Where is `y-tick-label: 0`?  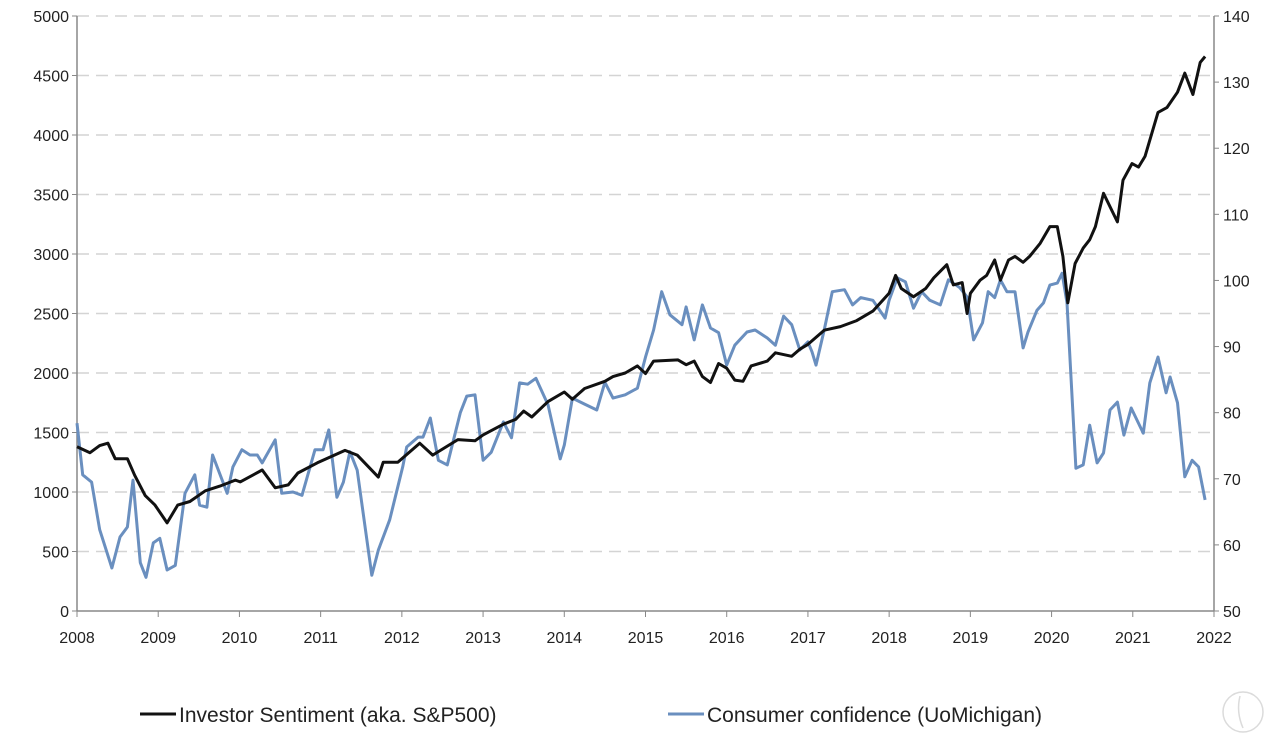
y-tick-label: 0 is located at coordinates (64, 612).